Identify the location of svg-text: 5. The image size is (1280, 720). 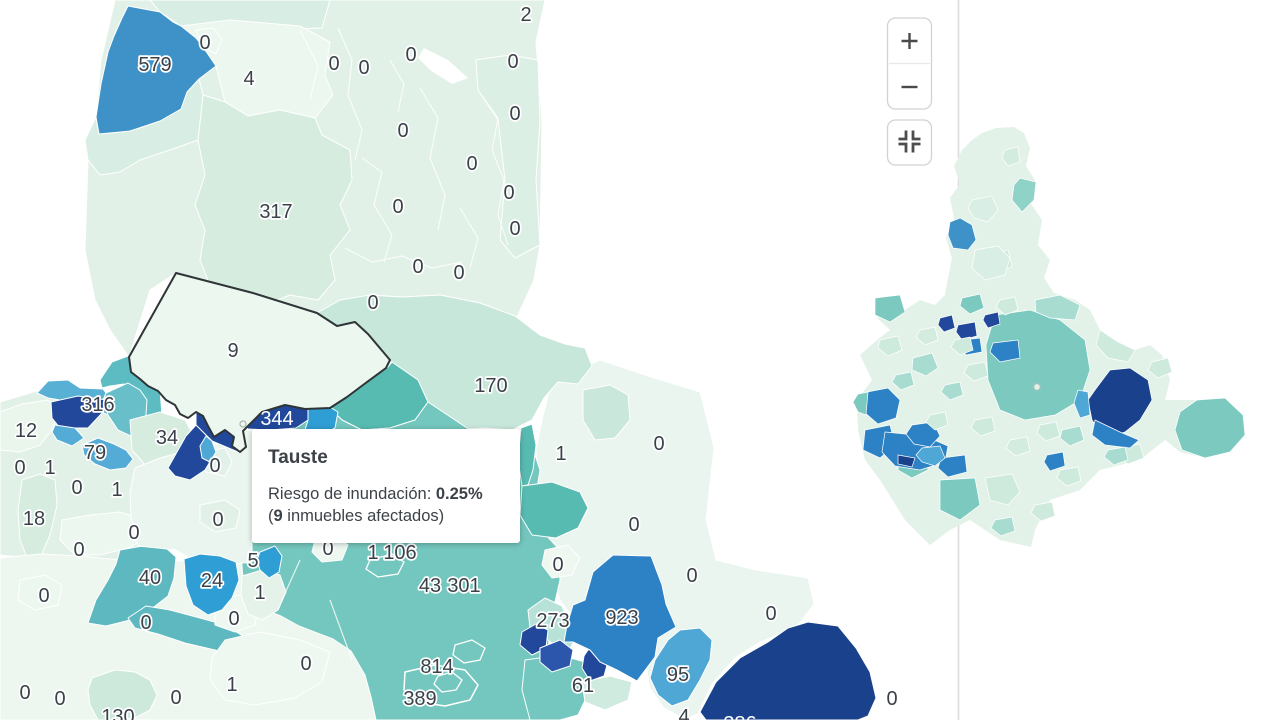
(252, 561).